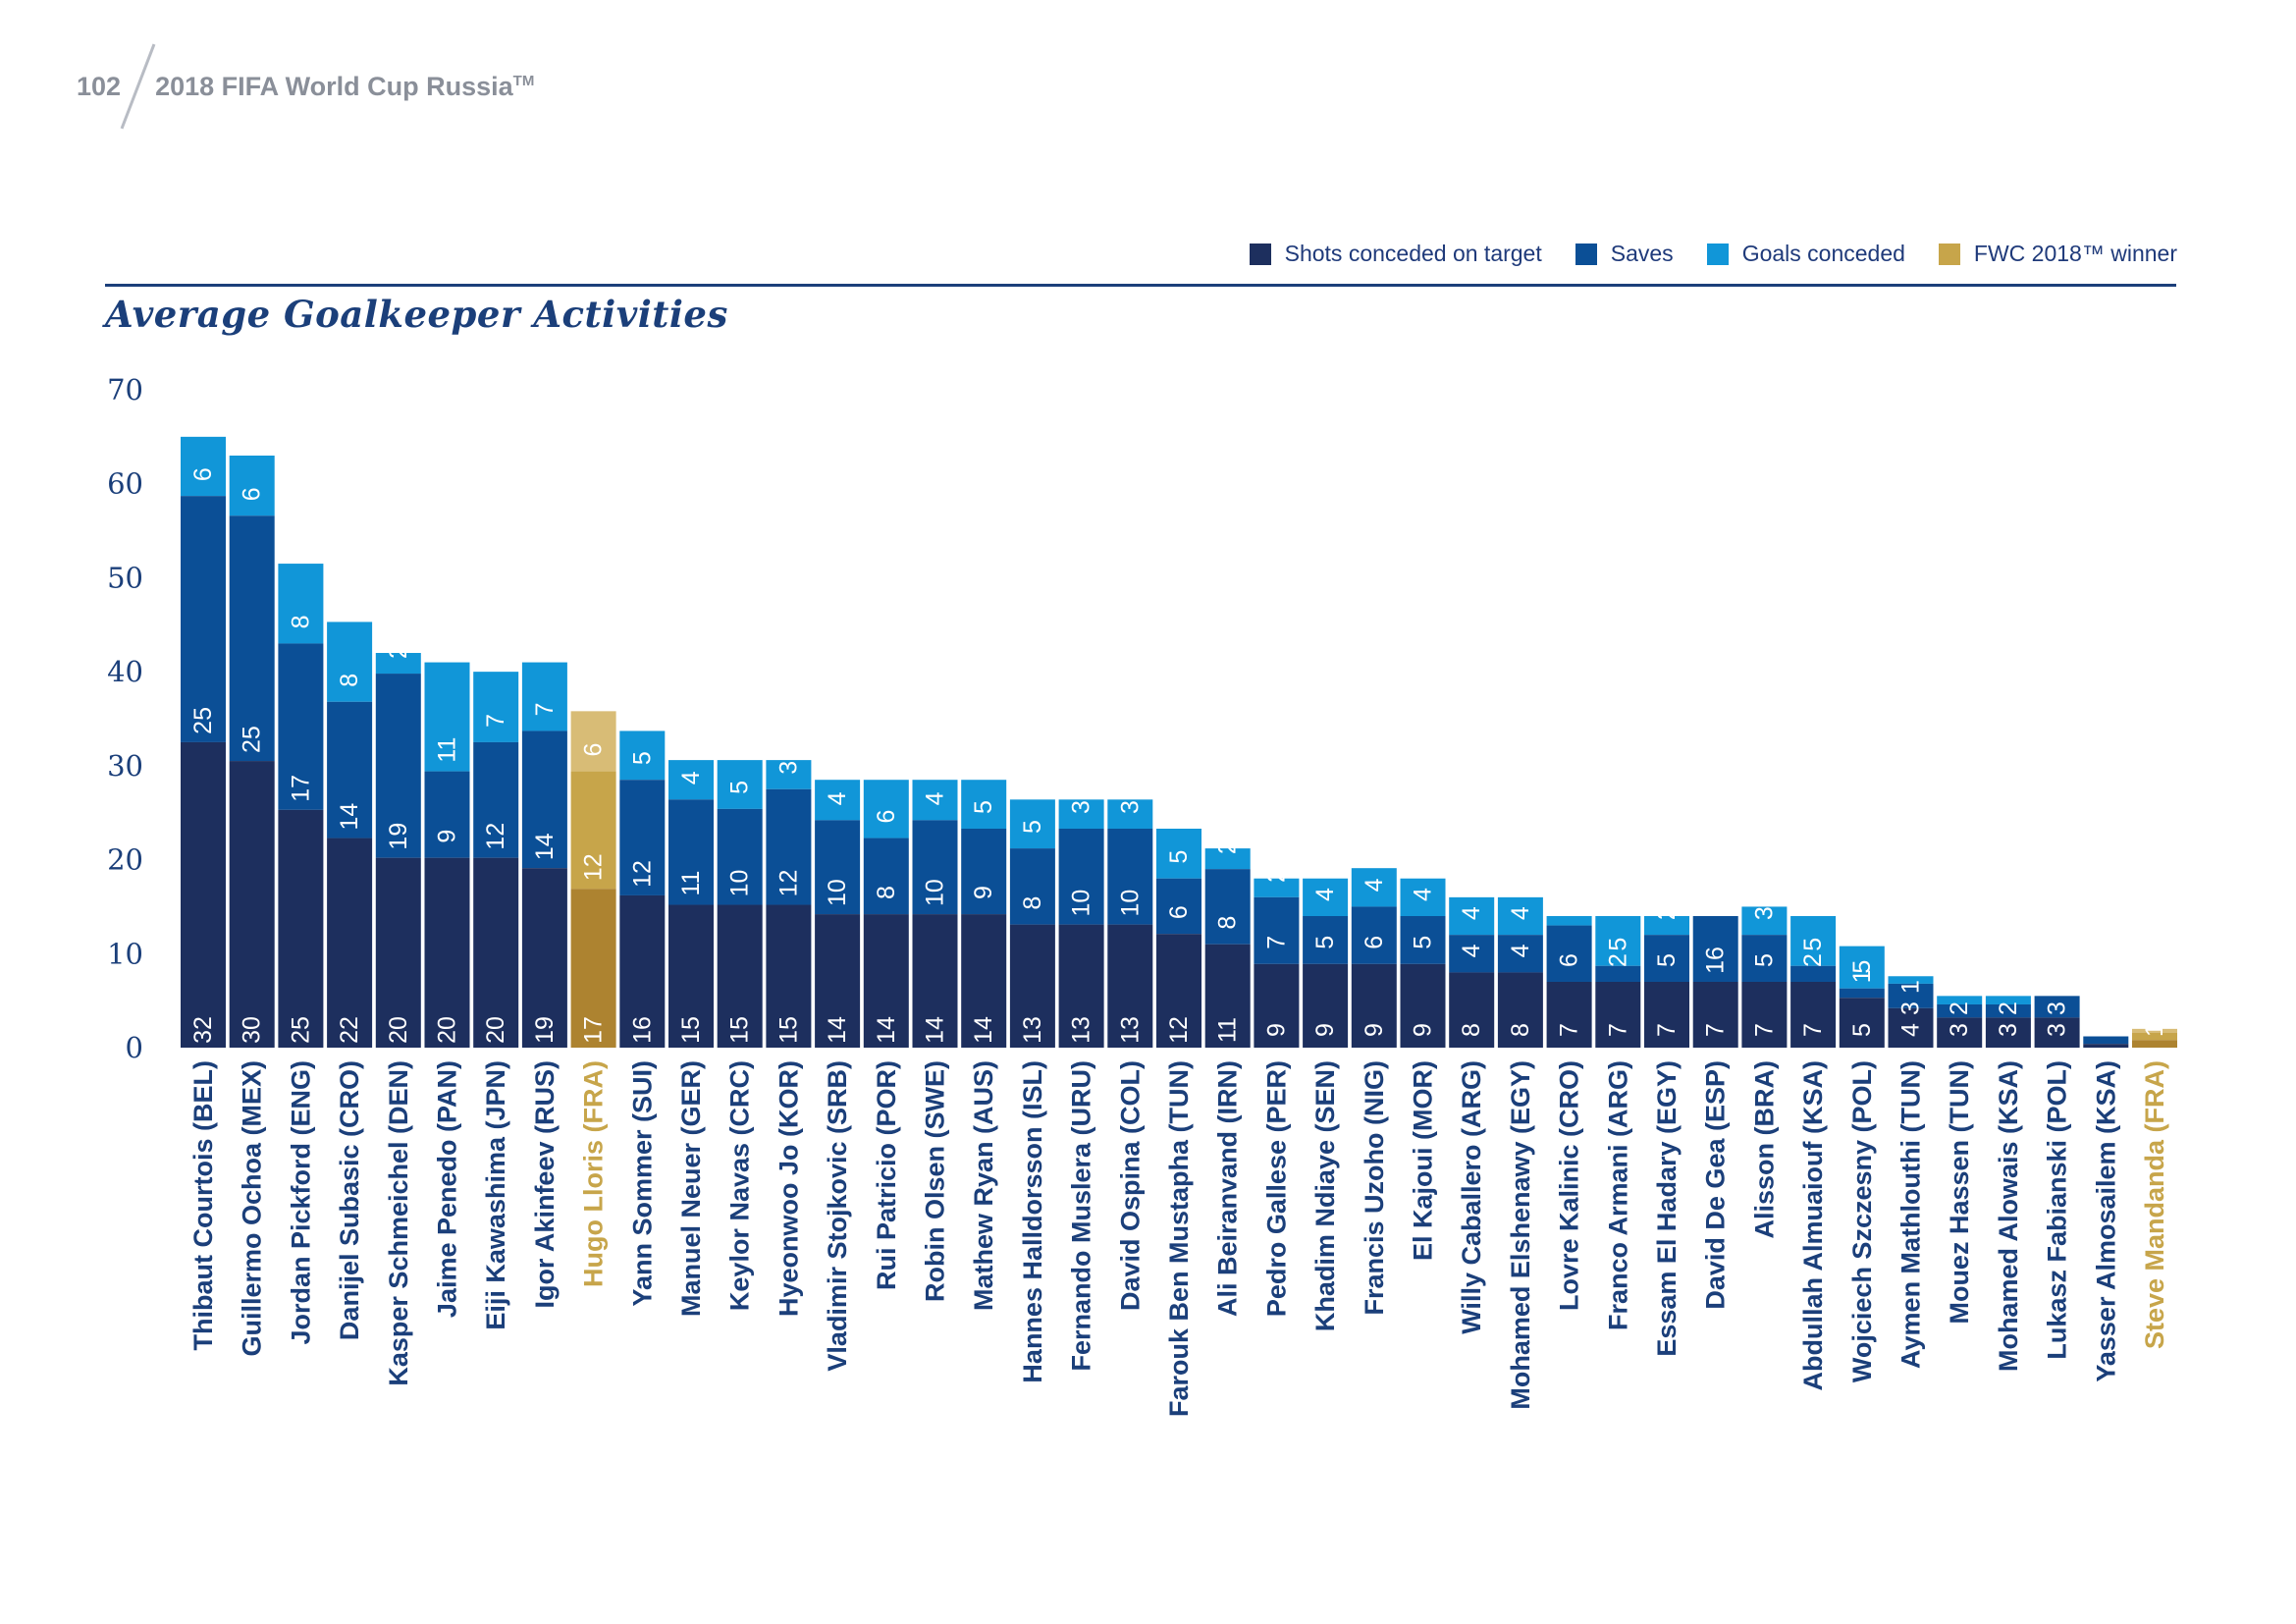 This screenshot has height=1624, width=2296. Describe the element at coordinates (447, 1189) in the screenshot. I see `player-label: Jaime Penedo (PAN)` at that location.